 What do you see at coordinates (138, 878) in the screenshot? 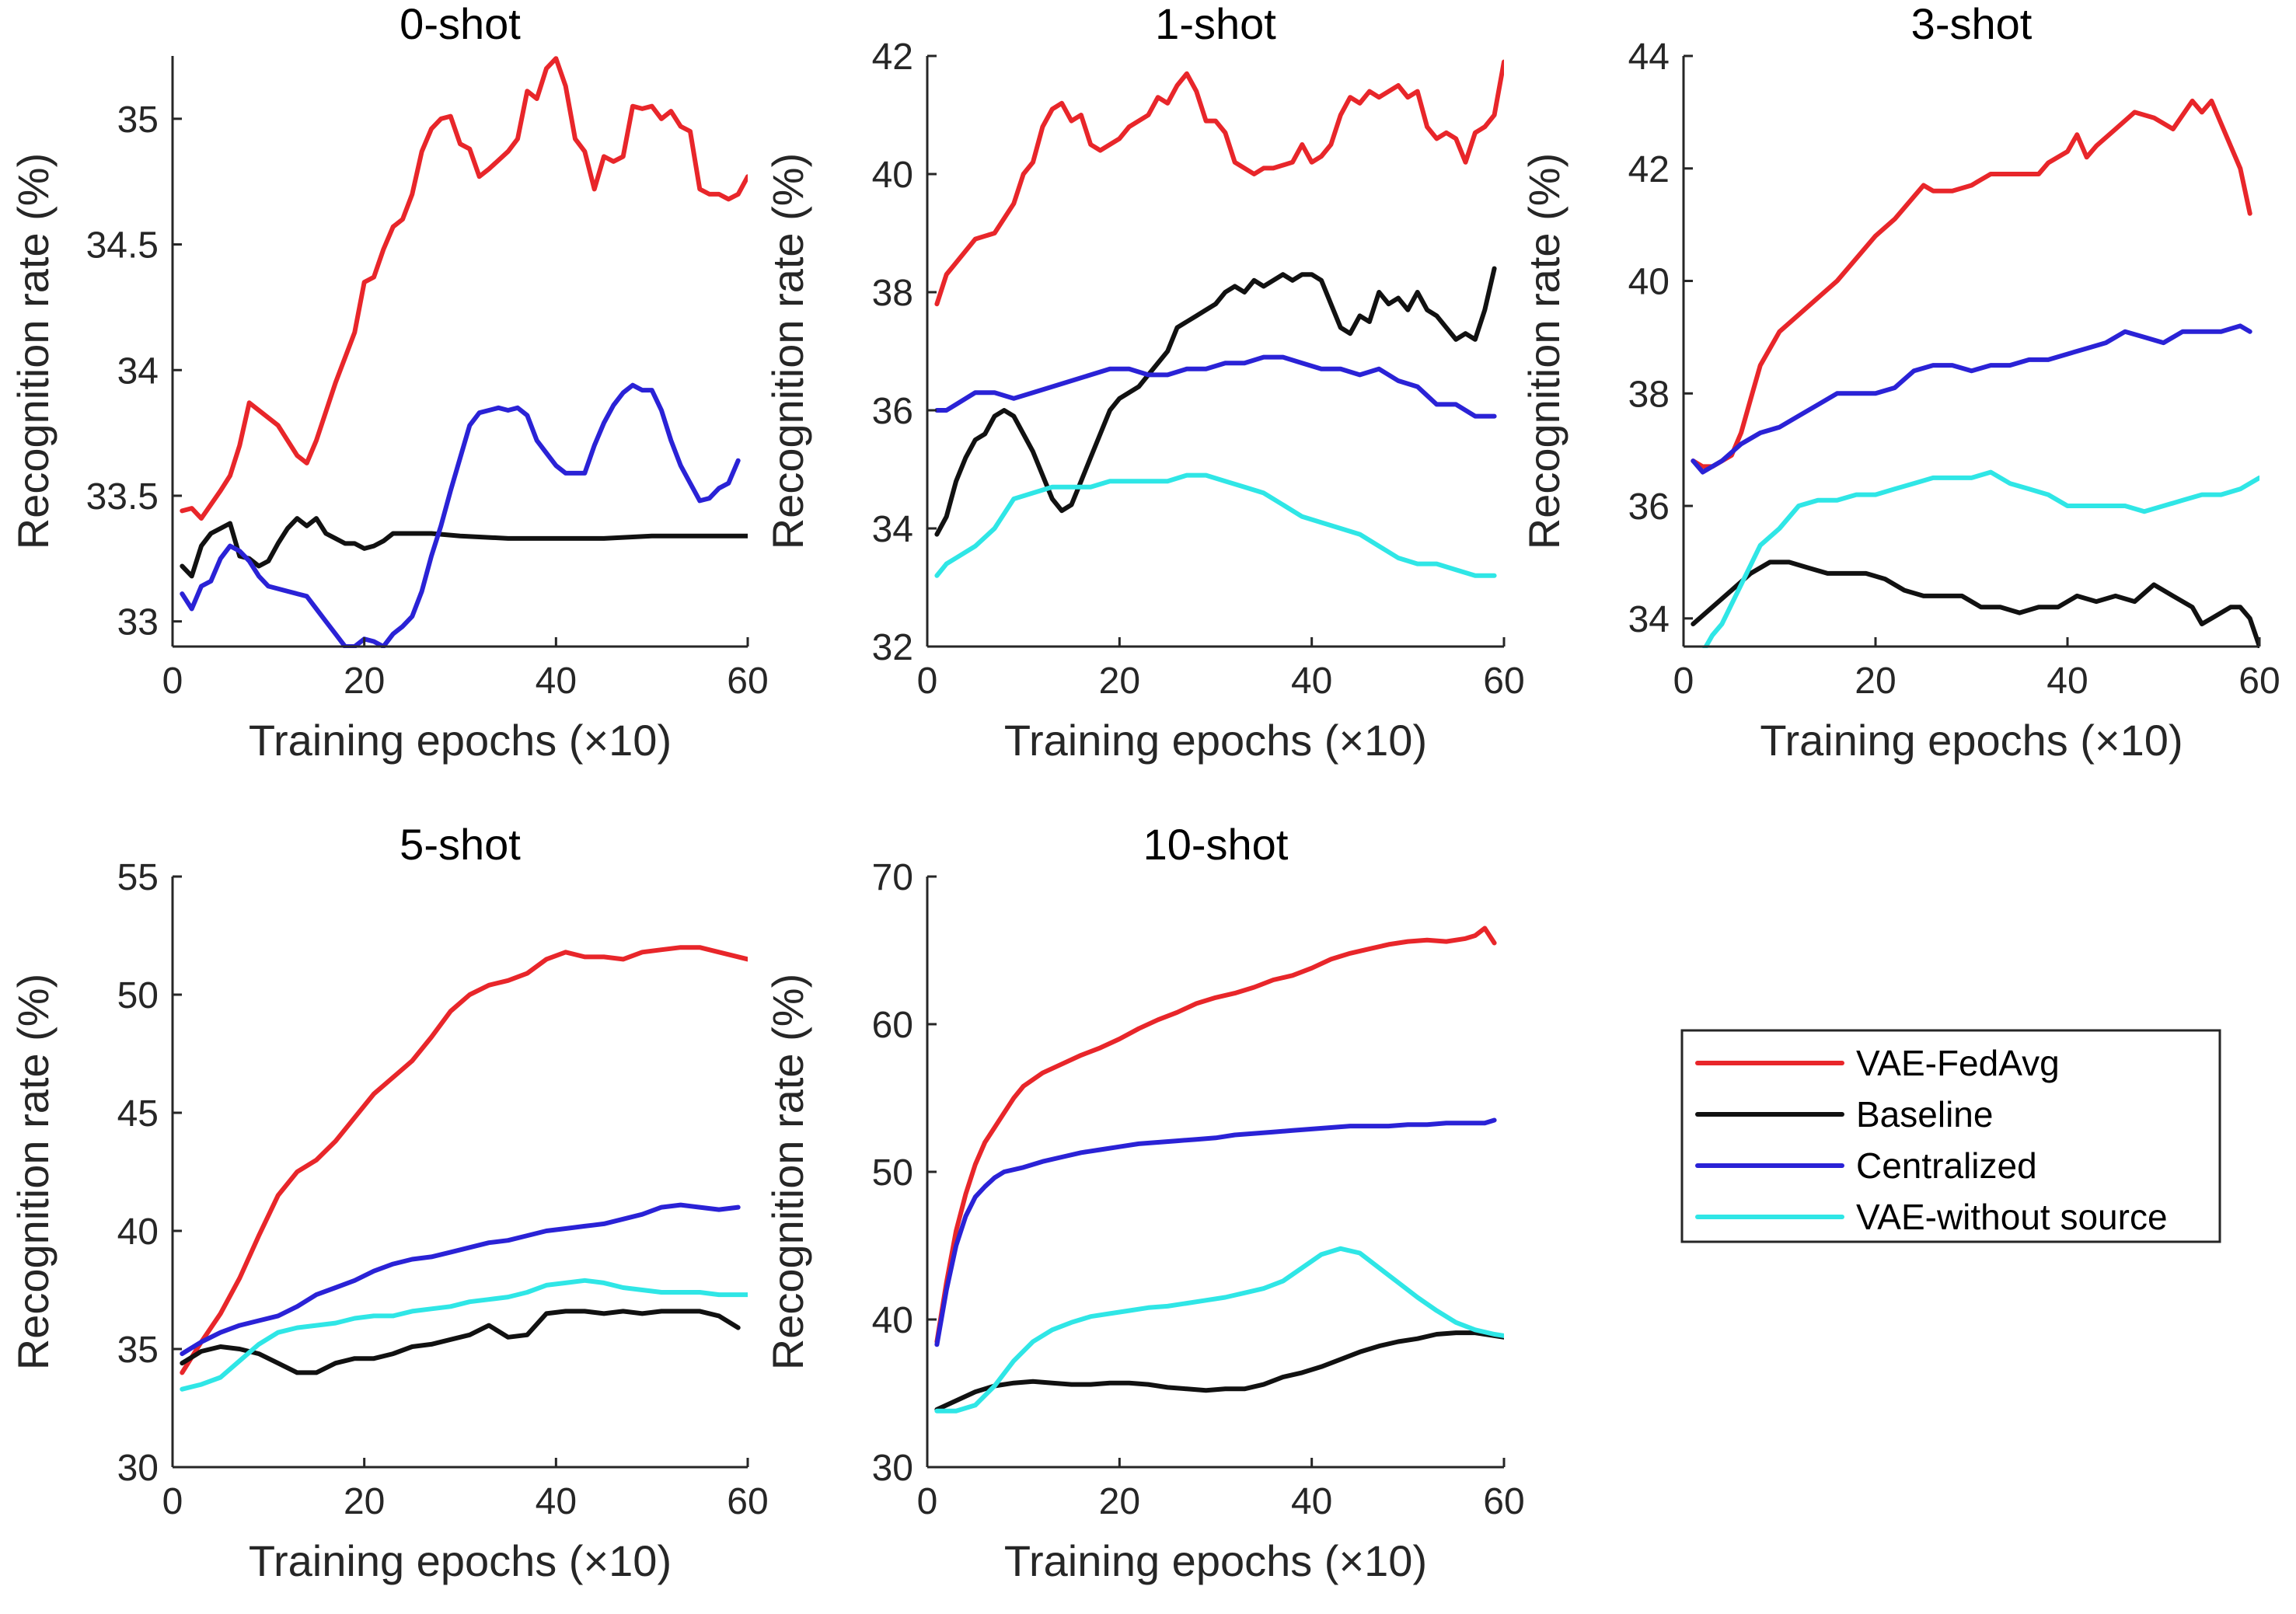
I see `y-tick-label: 55` at bounding box center [138, 878].